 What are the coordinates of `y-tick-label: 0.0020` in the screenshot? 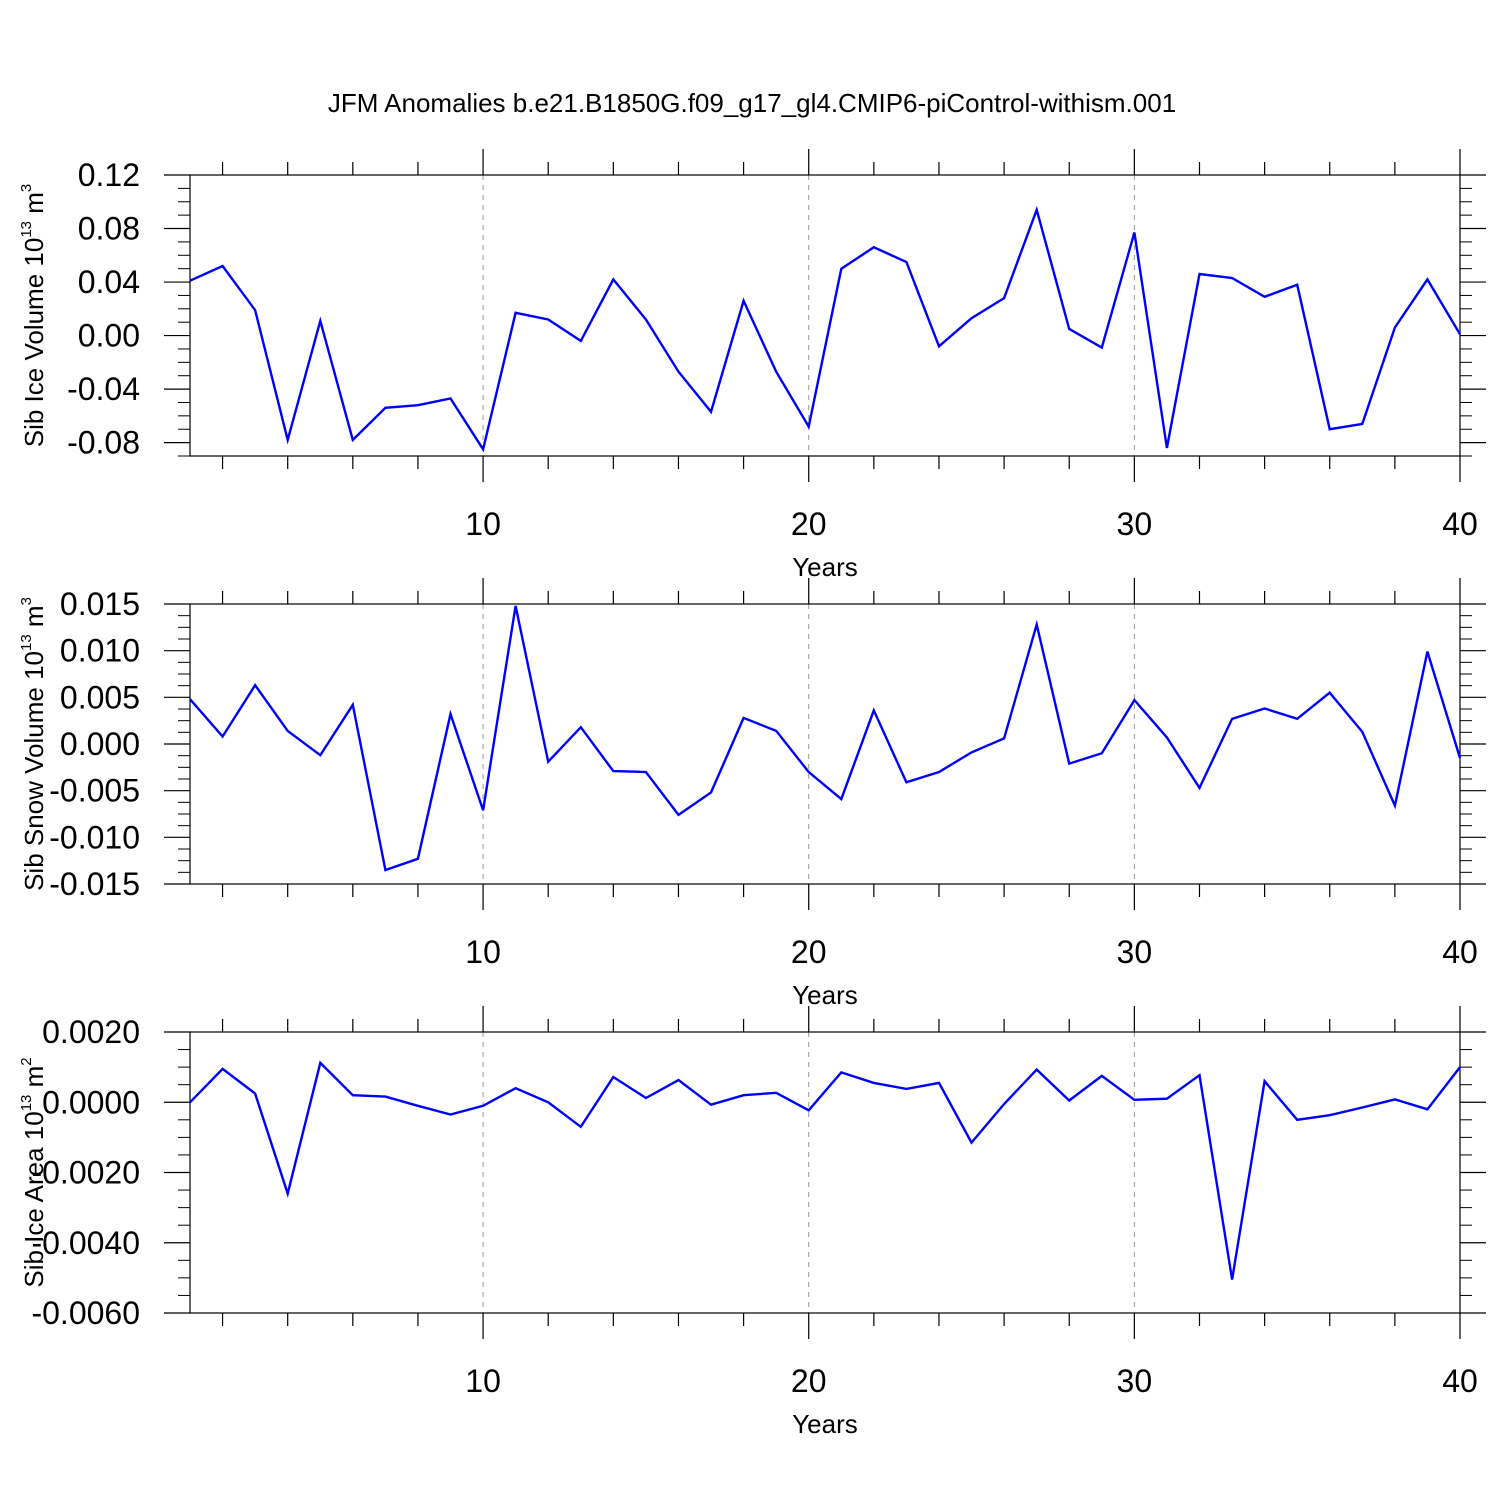 It's located at (91, 1032).